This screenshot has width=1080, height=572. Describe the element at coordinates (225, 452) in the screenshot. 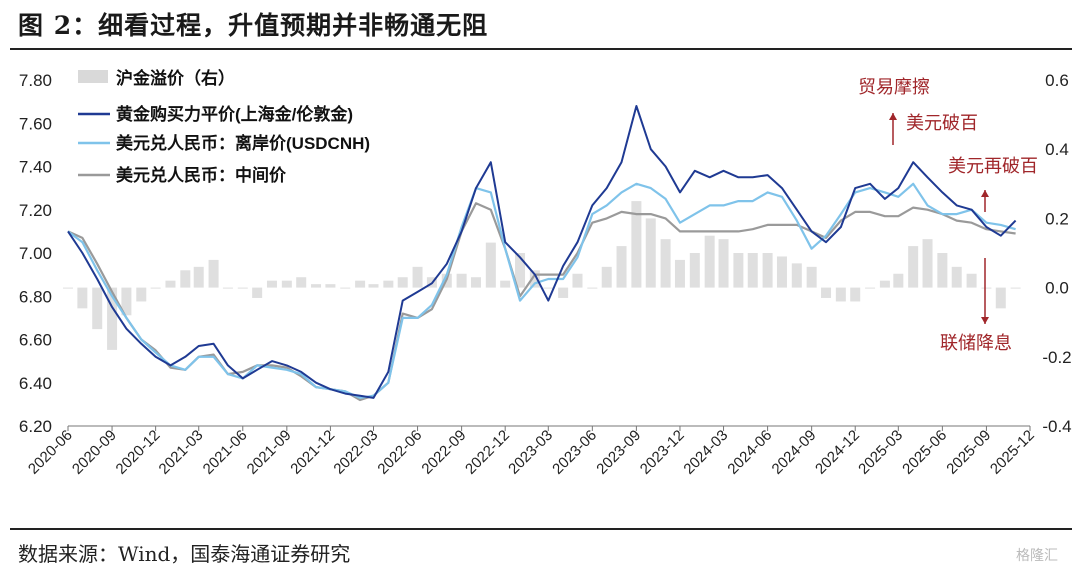

I see `x-tick-label: 2021-06` at that location.